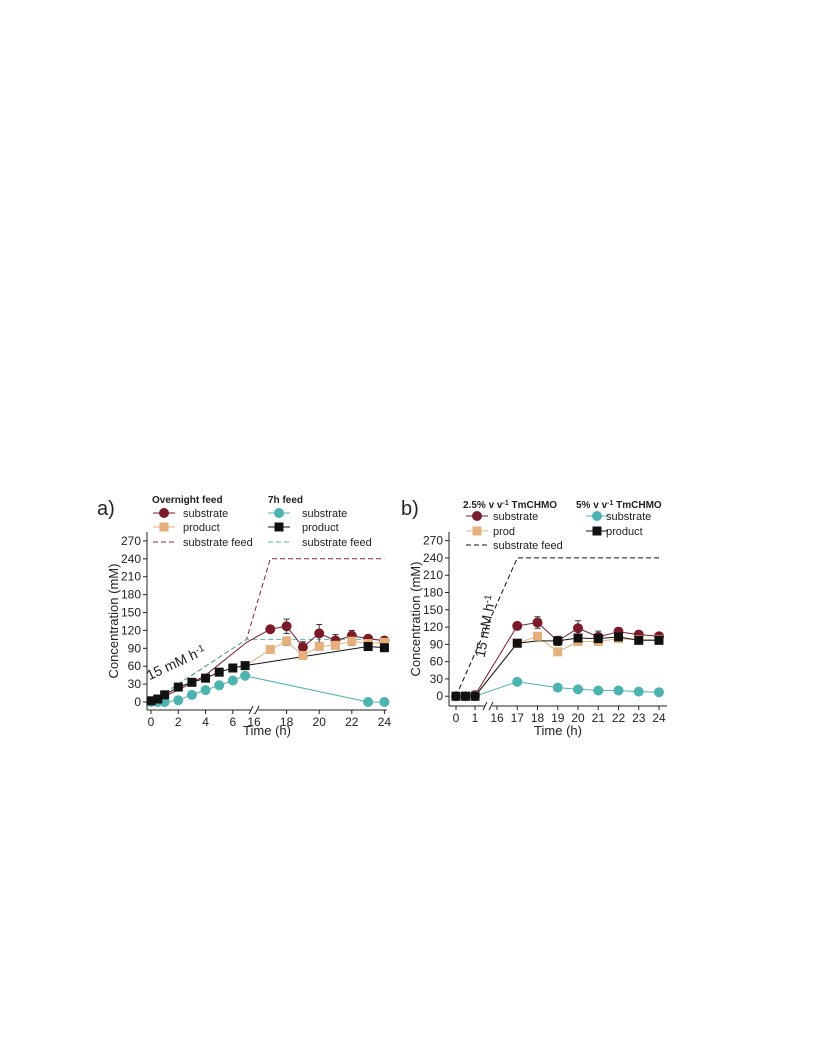  What do you see at coordinates (200, 650) in the screenshot?
I see `rate-annotation-sup: -1` at bounding box center [200, 650].